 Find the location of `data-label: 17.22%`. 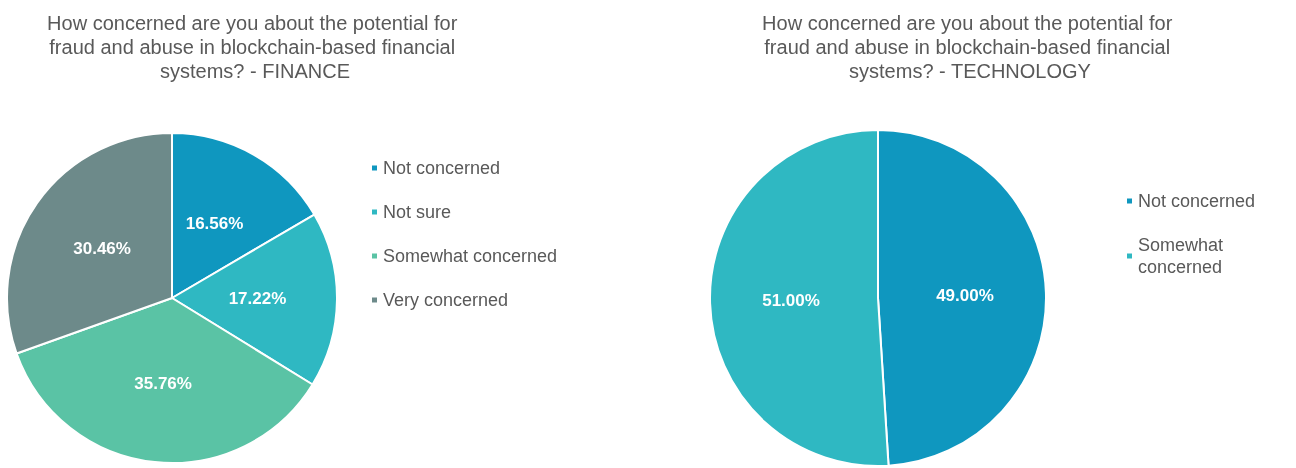

data-label: 17.22% is located at coordinates (257, 299).